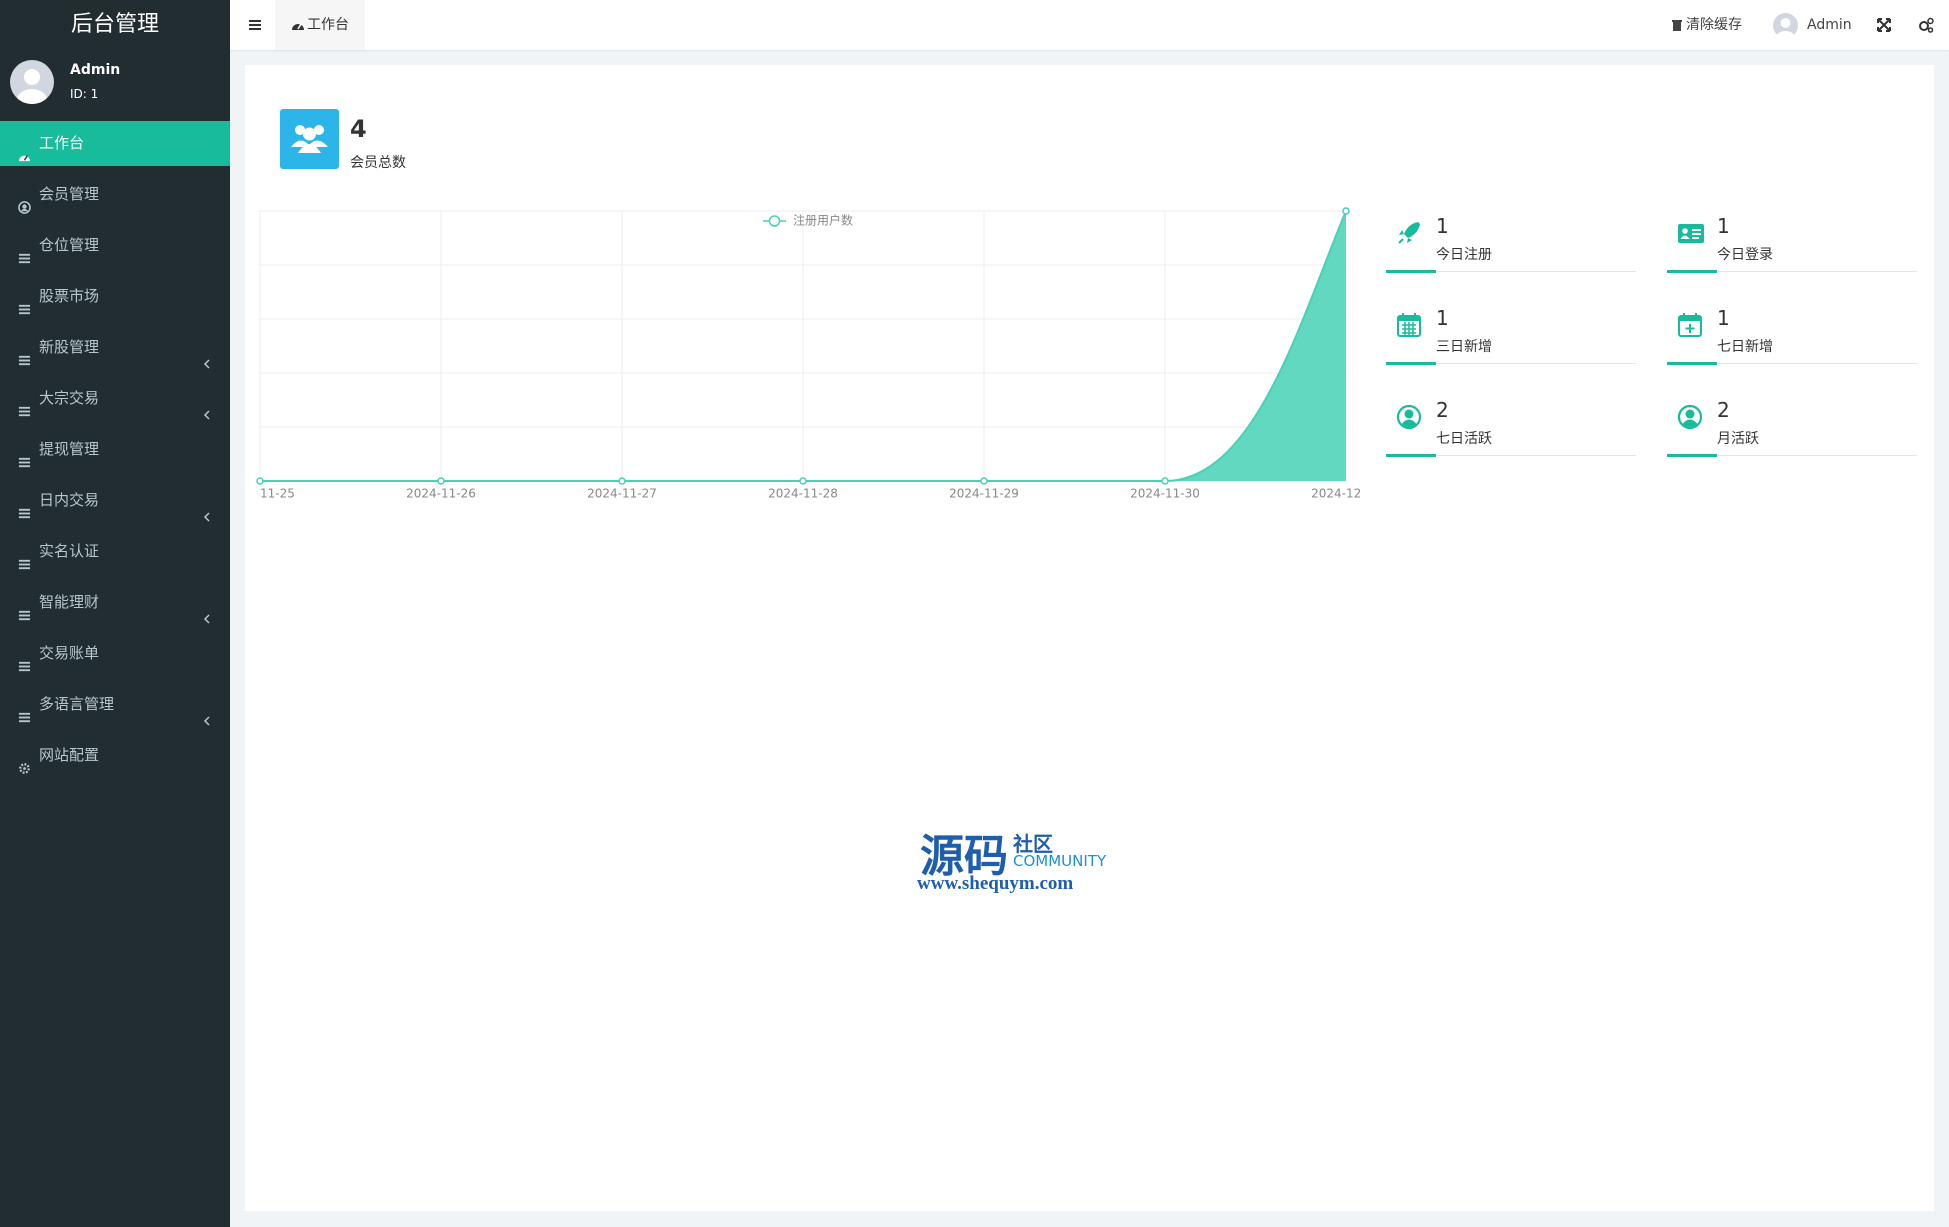  I want to click on point, so click(622, 481).